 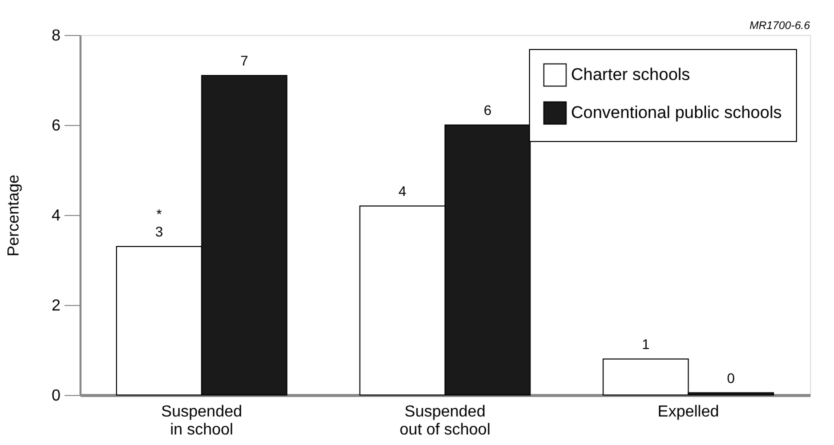 What do you see at coordinates (402, 191) in the screenshot?
I see `data-label: 4` at bounding box center [402, 191].